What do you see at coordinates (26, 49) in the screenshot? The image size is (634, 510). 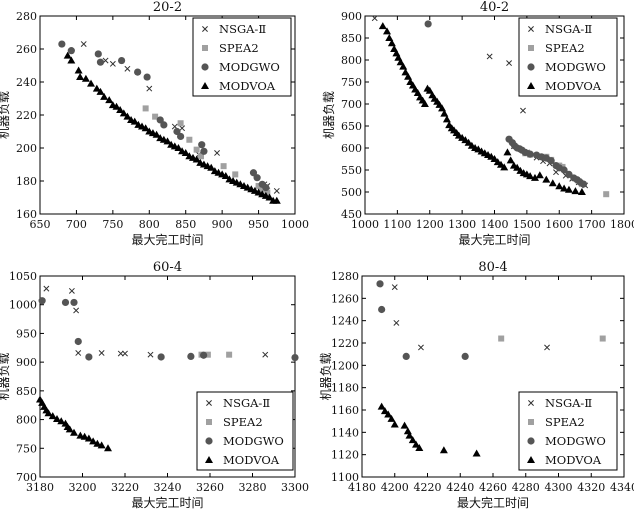 I see `y-tick-label: 260` at bounding box center [26, 49].